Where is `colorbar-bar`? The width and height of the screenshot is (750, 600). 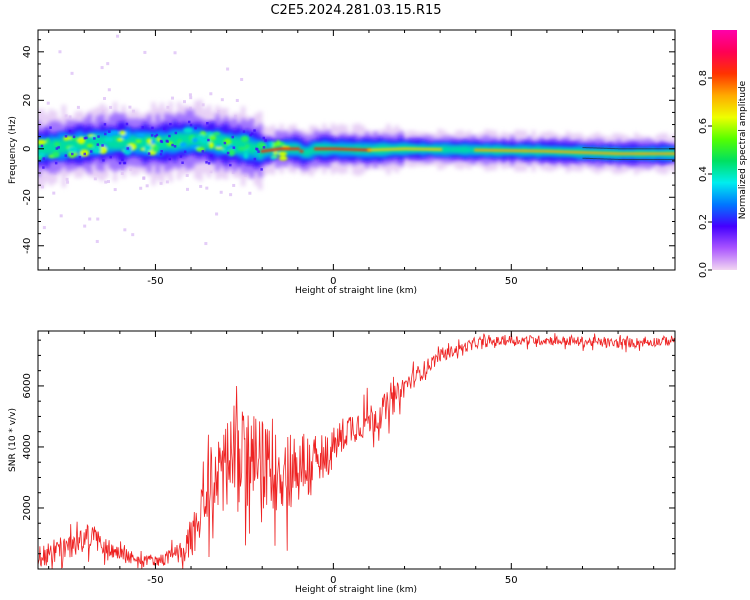 colorbar-bar is located at coordinates (724, 150).